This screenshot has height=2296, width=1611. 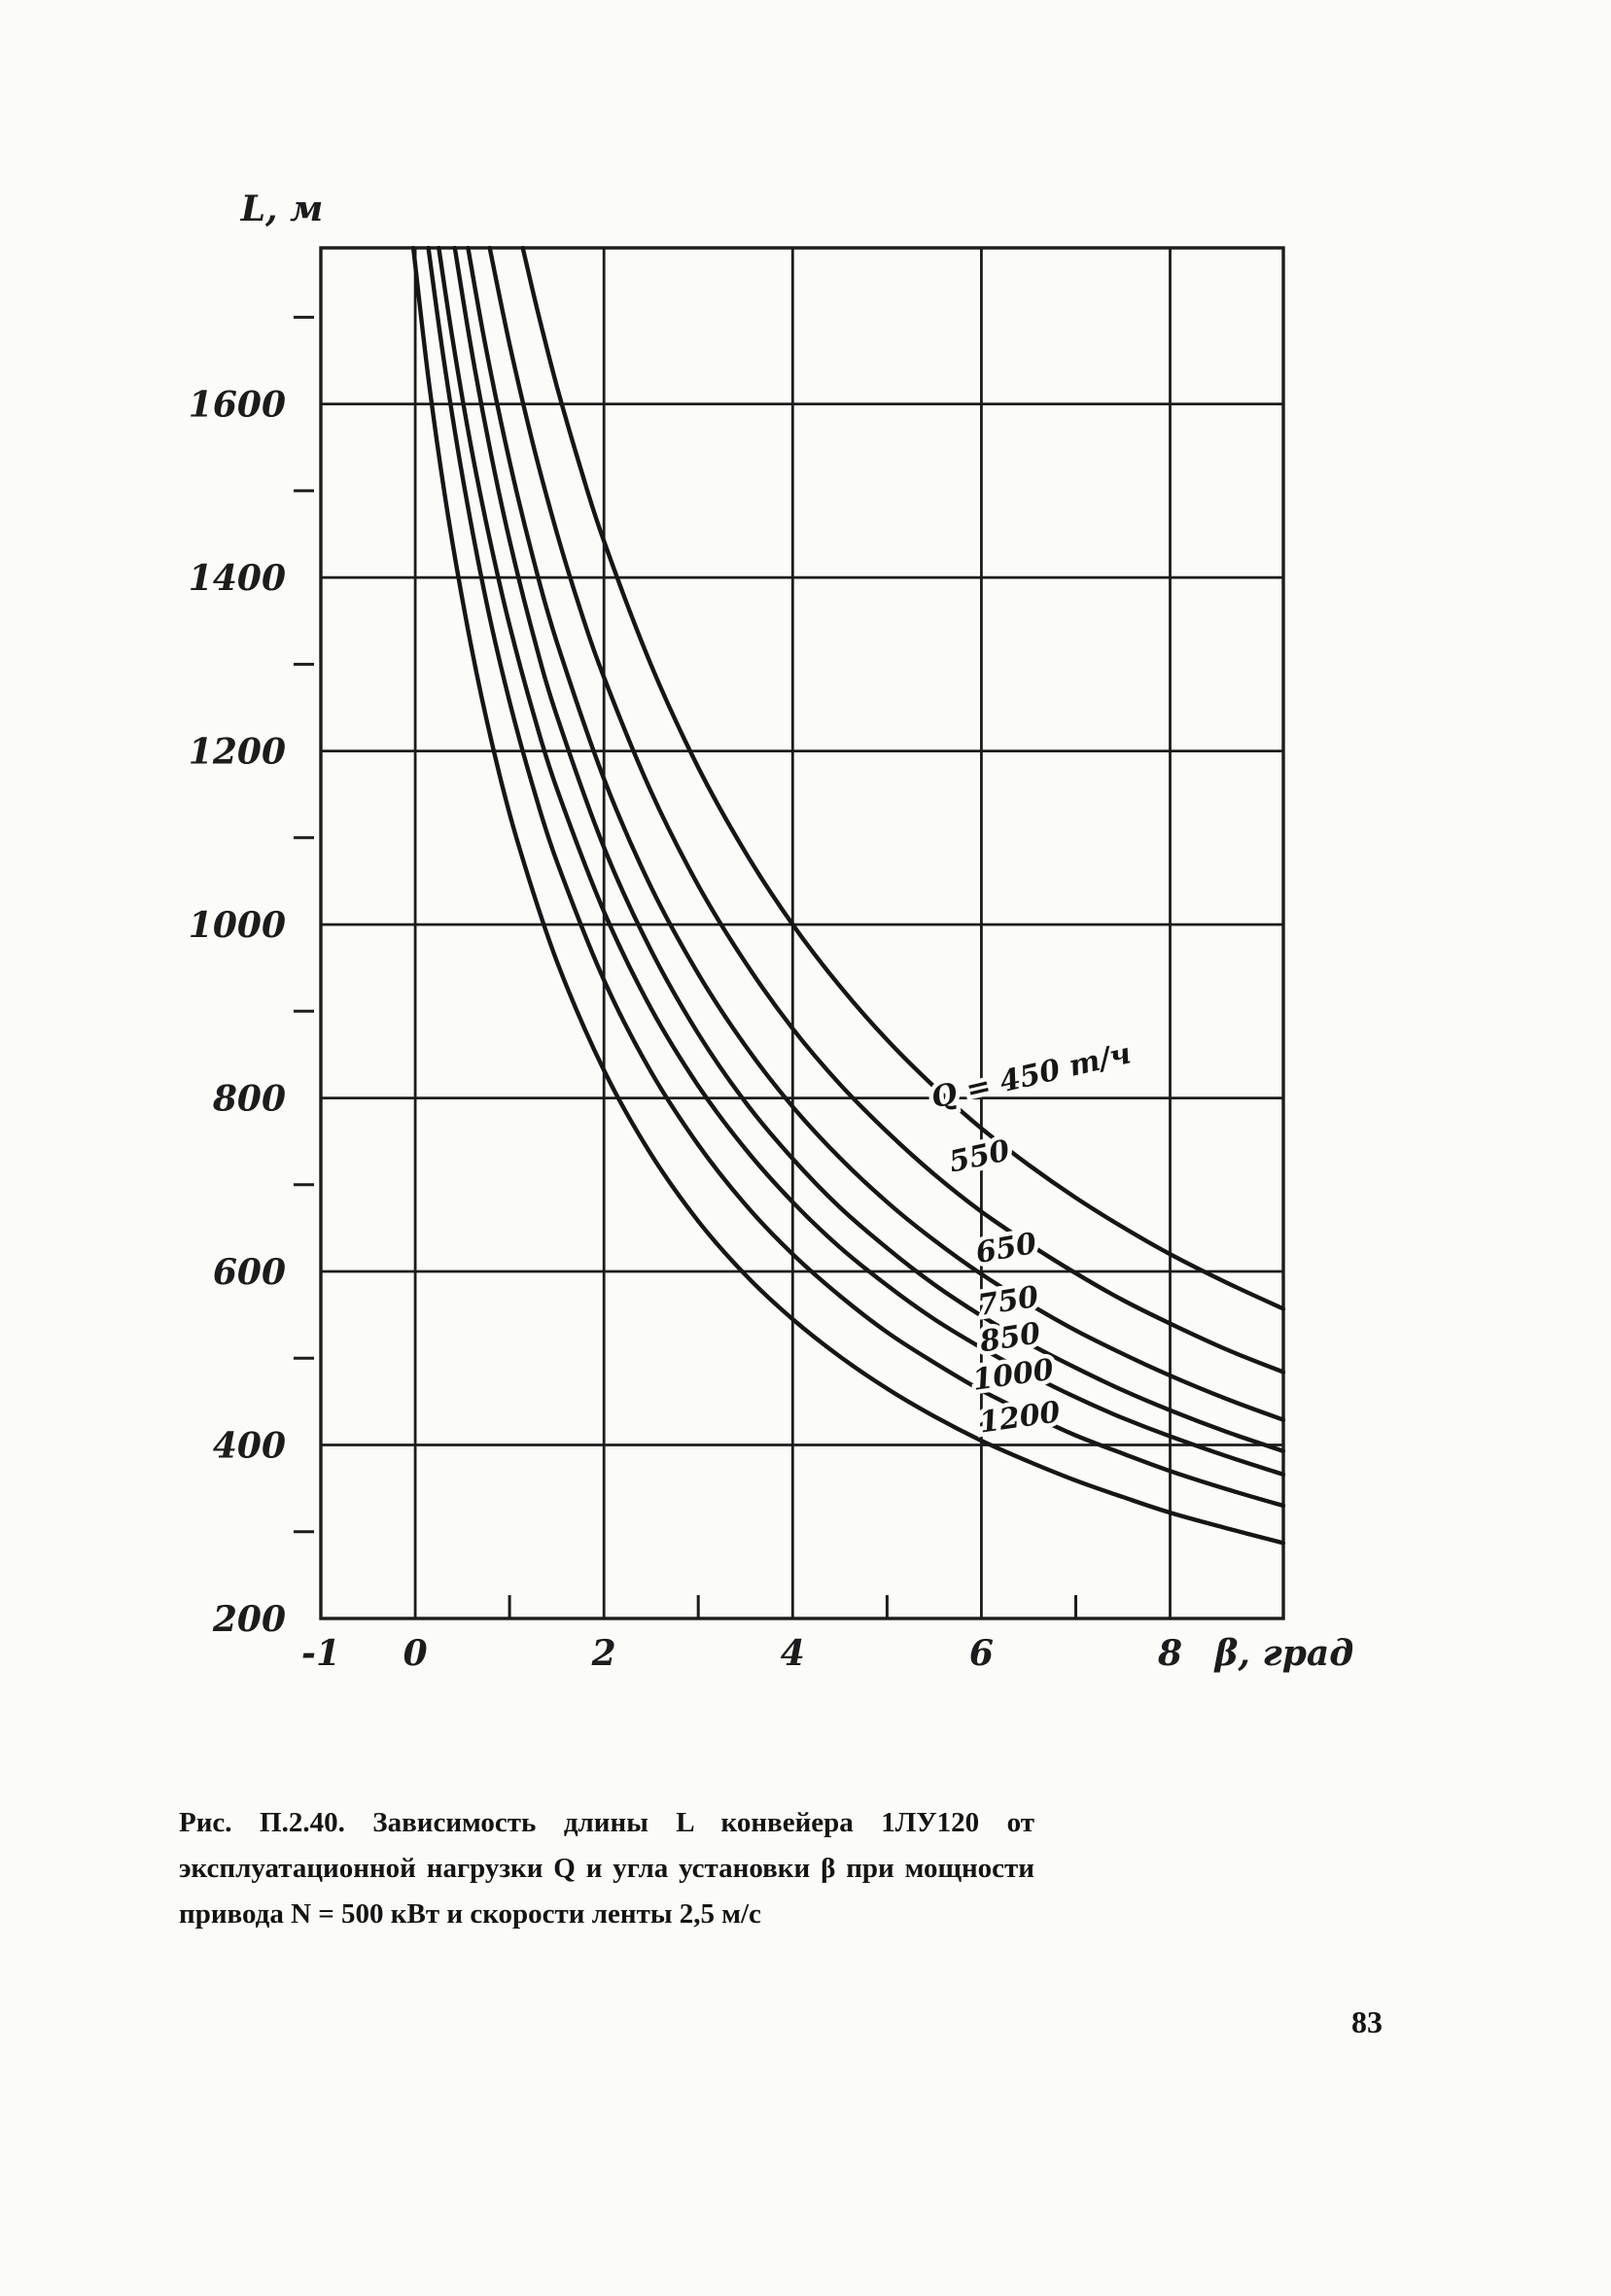 I want to click on y-tick-label: 1000, so click(x=238, y=925).